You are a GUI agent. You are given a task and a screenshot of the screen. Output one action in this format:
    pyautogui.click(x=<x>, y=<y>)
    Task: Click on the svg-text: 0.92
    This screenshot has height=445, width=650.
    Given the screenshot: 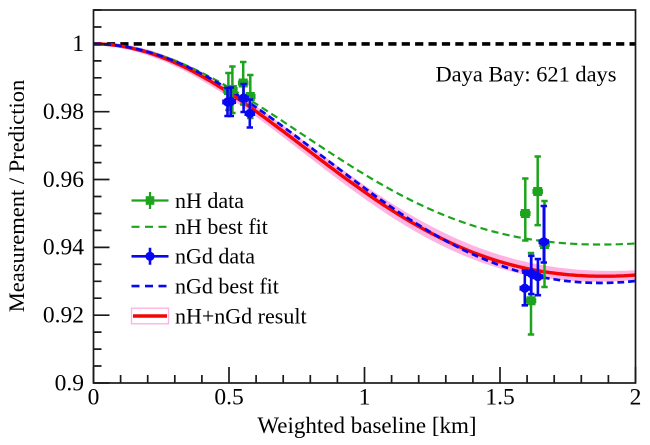 What is the action you would take?
    pyautogui.click(x=63, y=316)
    